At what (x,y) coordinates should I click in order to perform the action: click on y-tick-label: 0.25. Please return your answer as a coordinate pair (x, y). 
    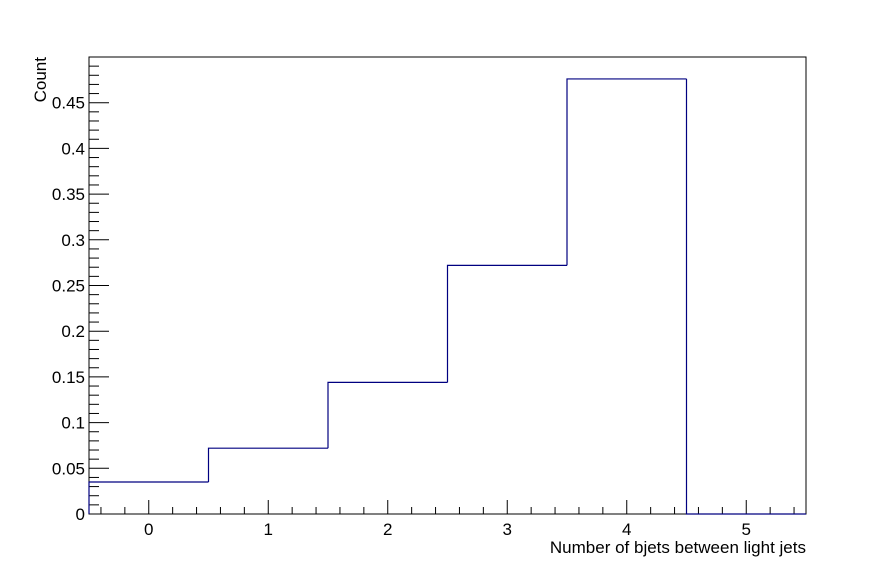
    Looking at the image, I should click on (68, 286).